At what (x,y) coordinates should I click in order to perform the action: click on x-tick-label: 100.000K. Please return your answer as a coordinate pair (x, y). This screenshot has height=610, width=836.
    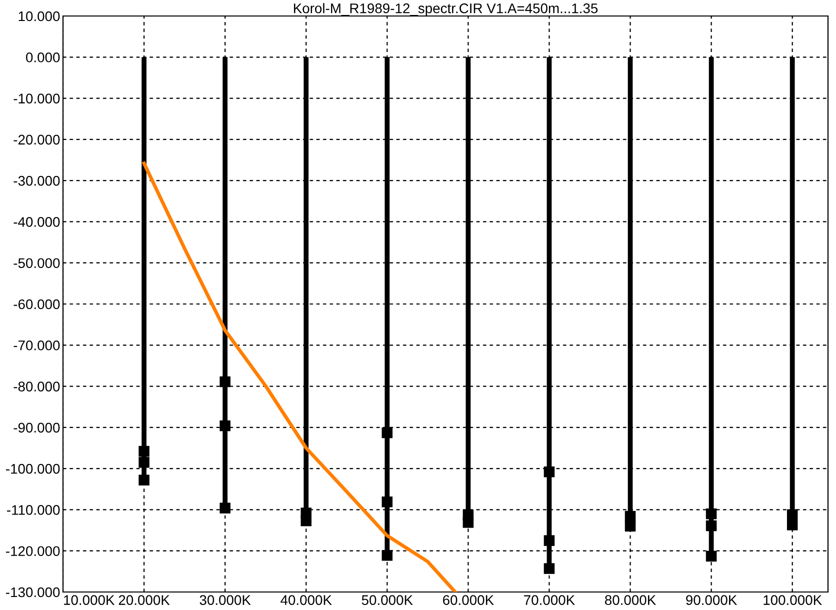
    Looking at the image, I should click on (793, 600).